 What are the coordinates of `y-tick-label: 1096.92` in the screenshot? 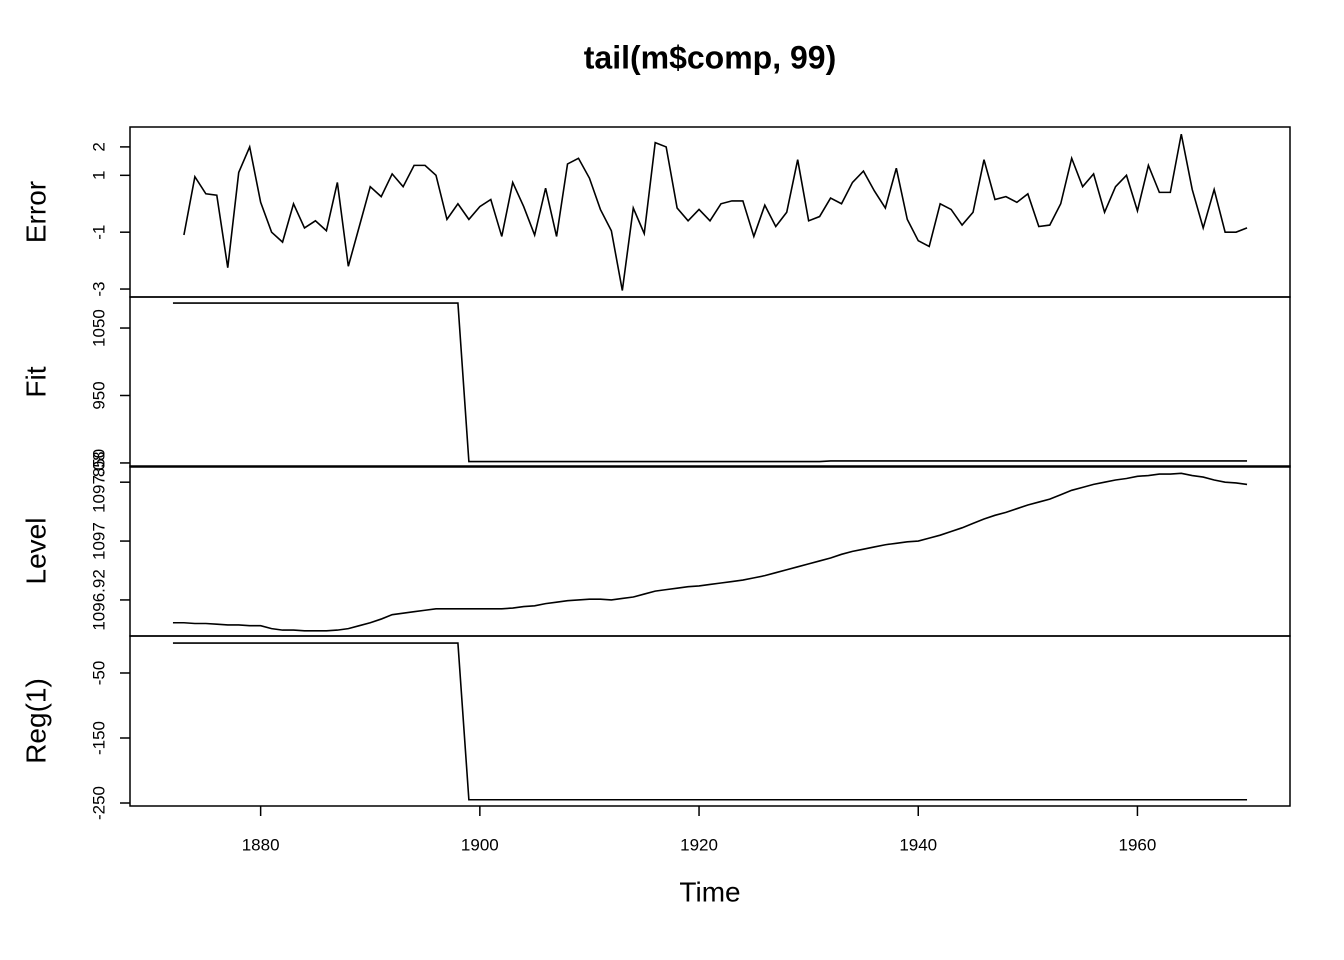 It's located at (98, 599).